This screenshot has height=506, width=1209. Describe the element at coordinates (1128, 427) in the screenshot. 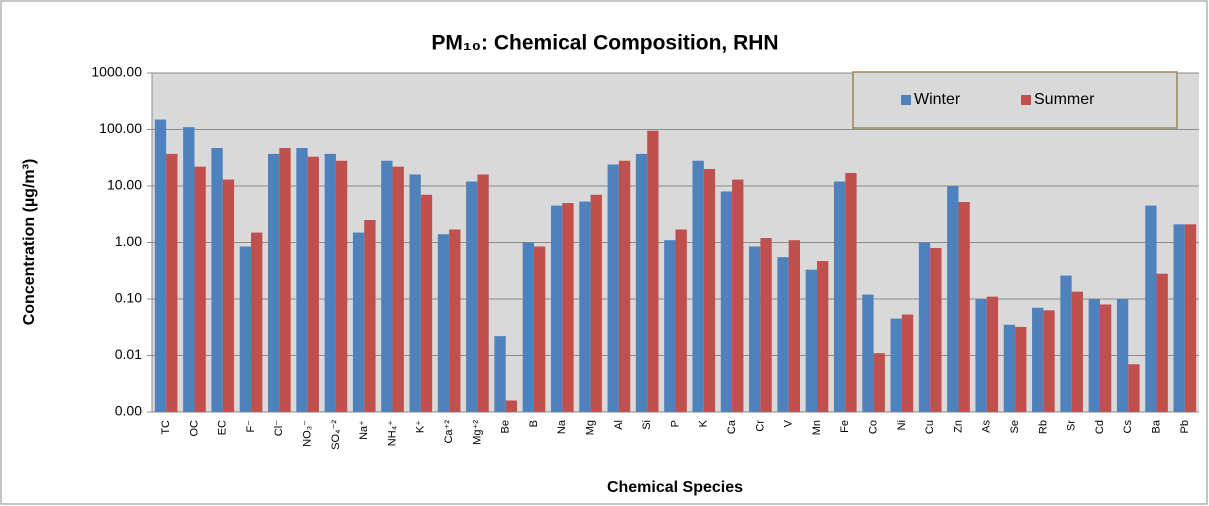

I see `x-tick-label: Cs` at that location.